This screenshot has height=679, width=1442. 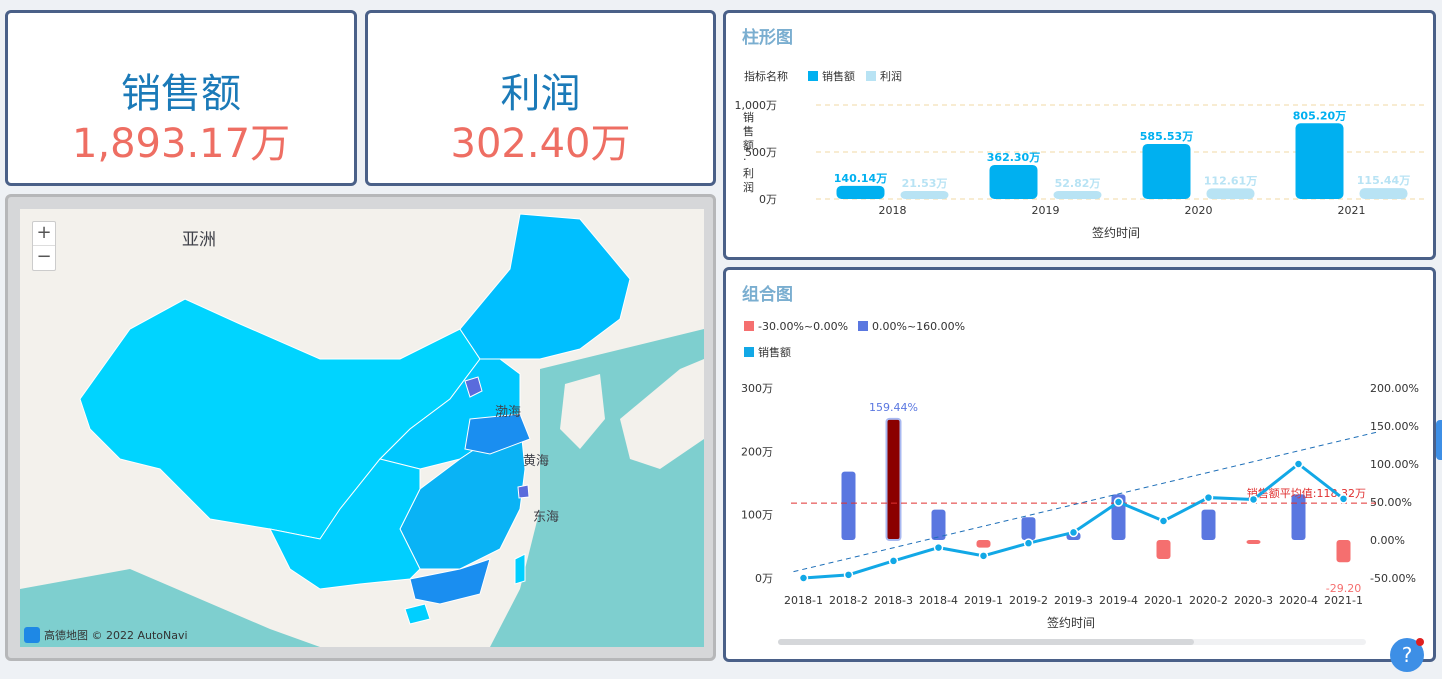 What do you see at coordinates (1343, 588) in the screenshot?
I see `bar-negative-label: -29.20` at bounding box center [1343, 588].